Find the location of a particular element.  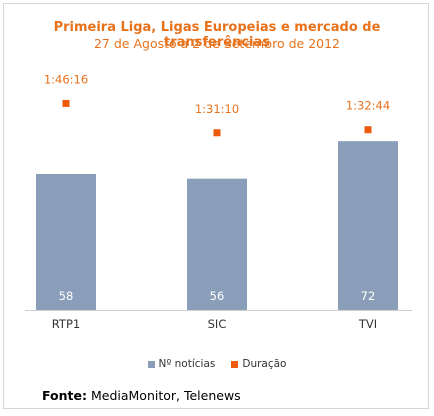

legend-label-noticias: Nº notícias is located at coordinates (187, 364).